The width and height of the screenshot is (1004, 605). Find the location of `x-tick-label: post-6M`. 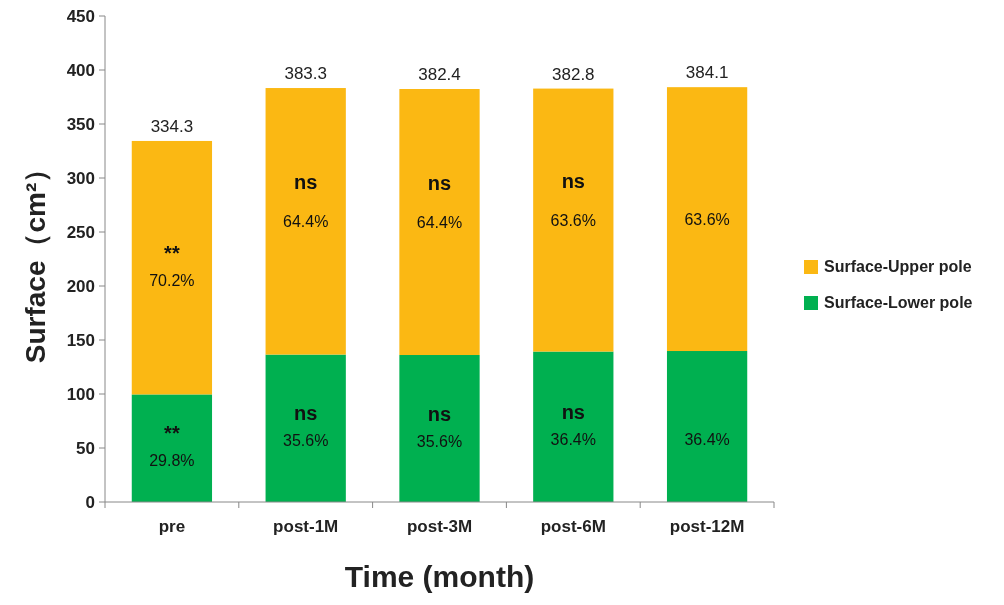

x-tick-label: post-6M is located at coordinates (573, 526).